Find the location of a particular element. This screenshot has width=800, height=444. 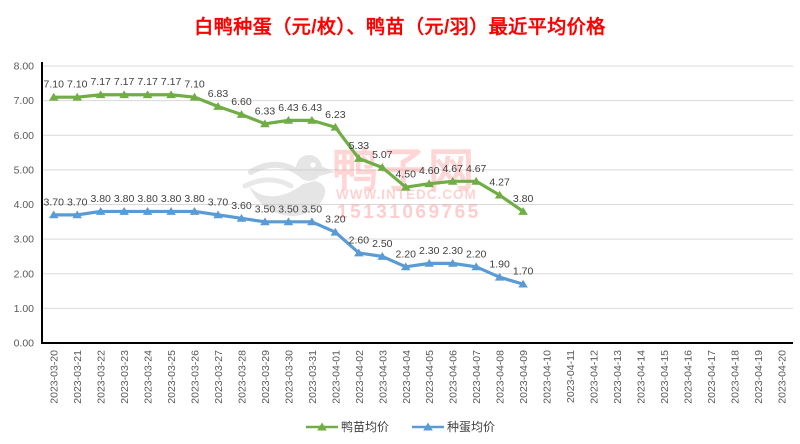

y-tick-label: 2.00 is located at coordinates (24, 274).